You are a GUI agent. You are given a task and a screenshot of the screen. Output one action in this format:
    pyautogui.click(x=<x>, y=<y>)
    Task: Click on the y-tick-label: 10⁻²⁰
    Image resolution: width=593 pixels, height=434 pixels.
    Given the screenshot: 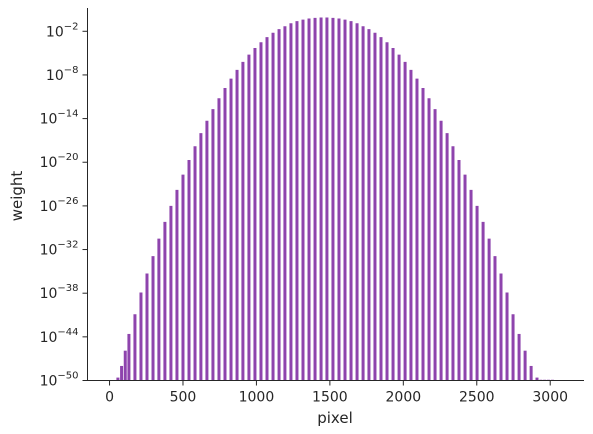 What is the action you would take?
    pyautogui.click(x=59, y=161)
    